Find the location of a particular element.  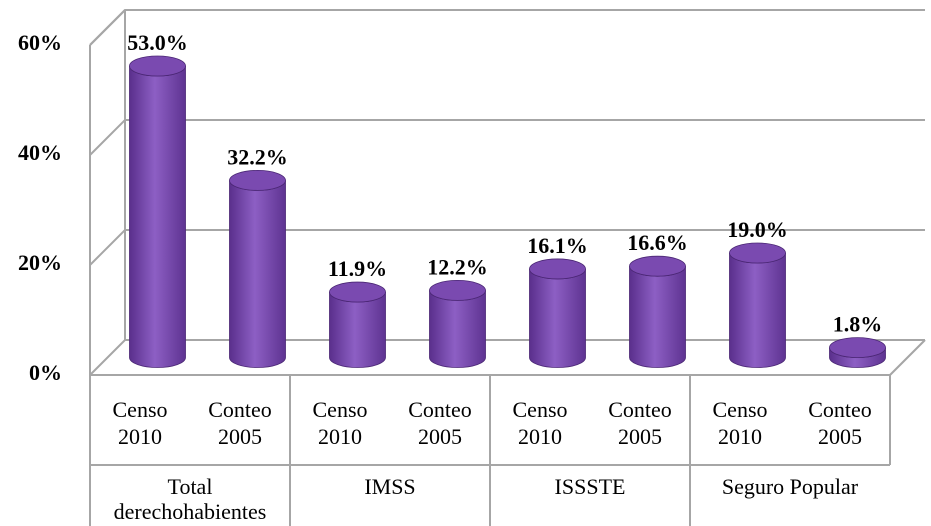

value-label: 12.2% is located at coordinates (457, 266).